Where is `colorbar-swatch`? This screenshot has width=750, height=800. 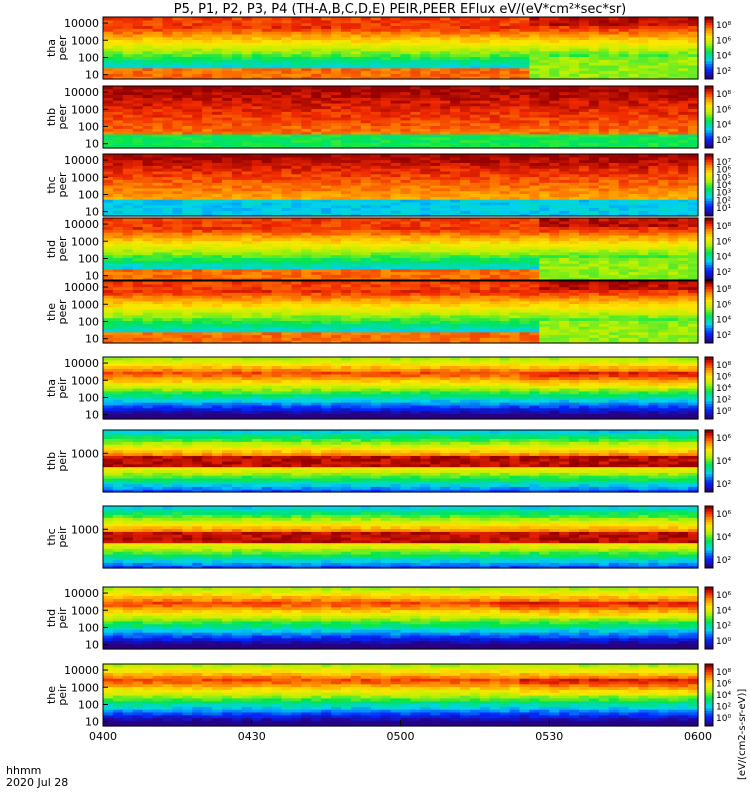
colorbar-swatch is located at coordinates (709, 194).